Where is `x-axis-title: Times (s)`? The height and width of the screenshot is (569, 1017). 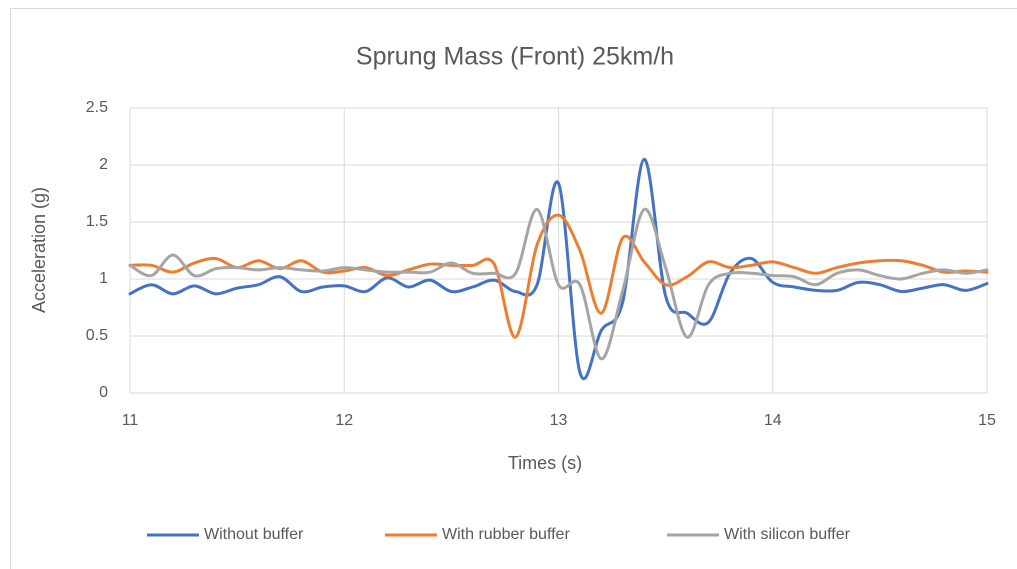 x-axis-title: Times (s) is located at coordinates (545, 463).